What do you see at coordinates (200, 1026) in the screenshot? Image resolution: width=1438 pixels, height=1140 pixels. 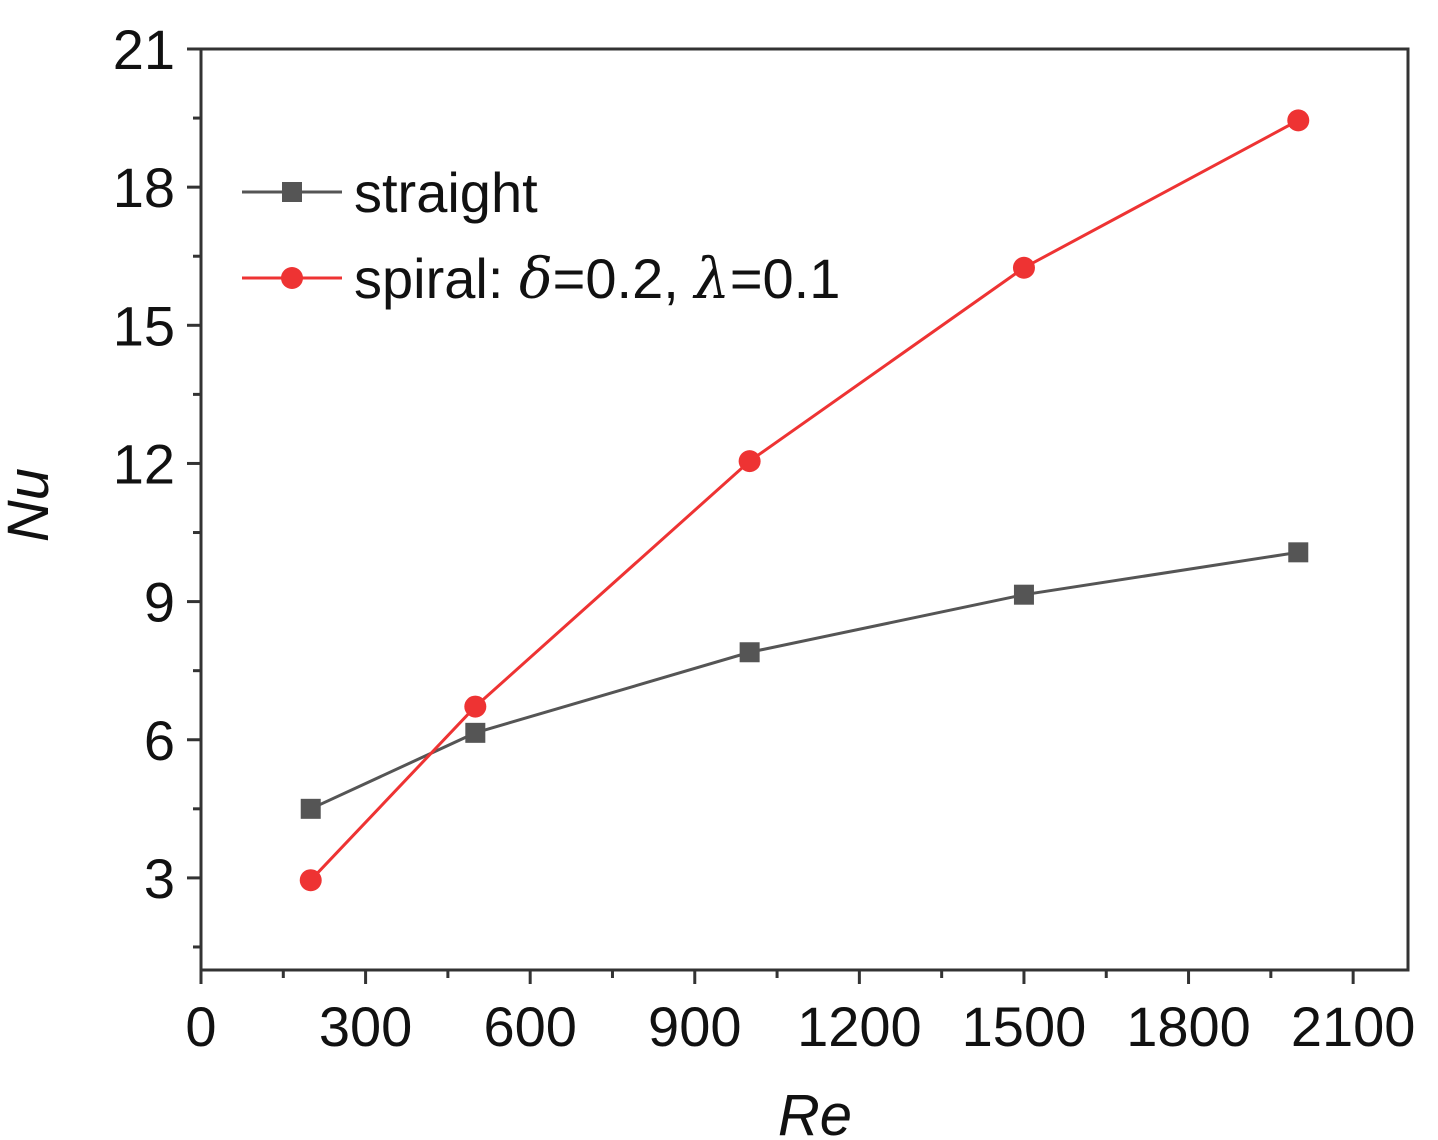 I see `x-tick-label: 0` at bounding box center [200, 1026].